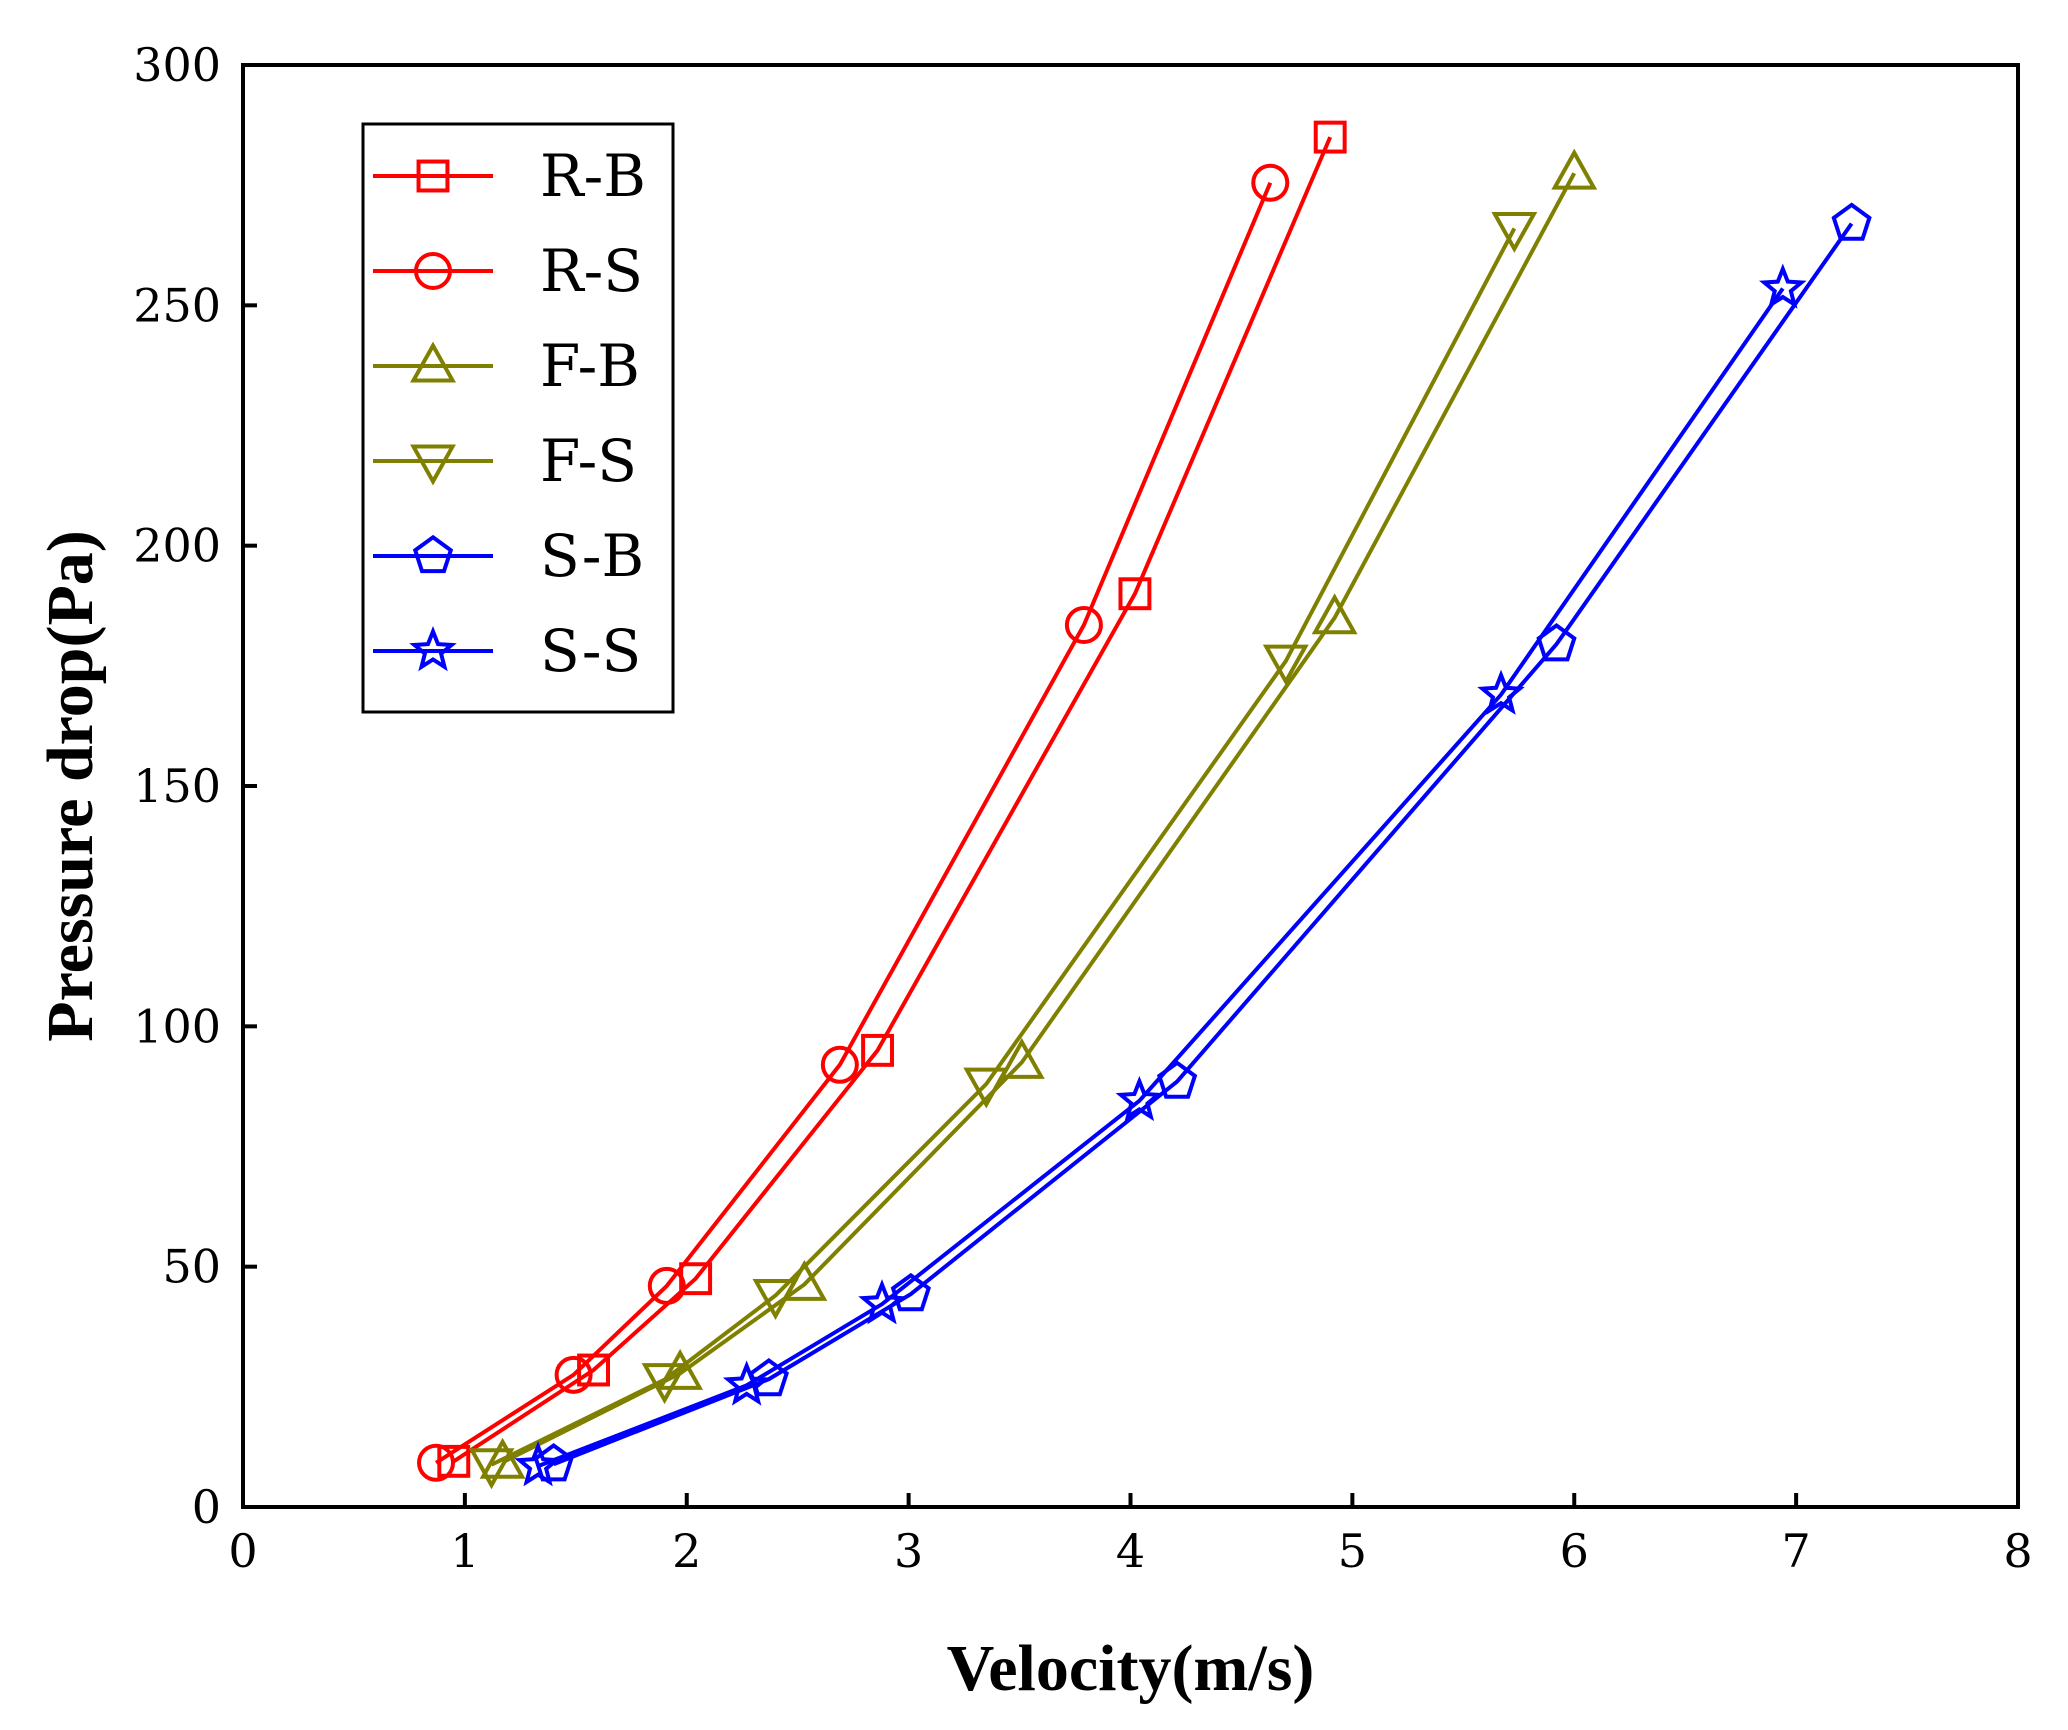  What do you see at coordinates (686, 1551) in the screenshot?
I see `x-tick-label: 2` at bounding box center [686, 1551].